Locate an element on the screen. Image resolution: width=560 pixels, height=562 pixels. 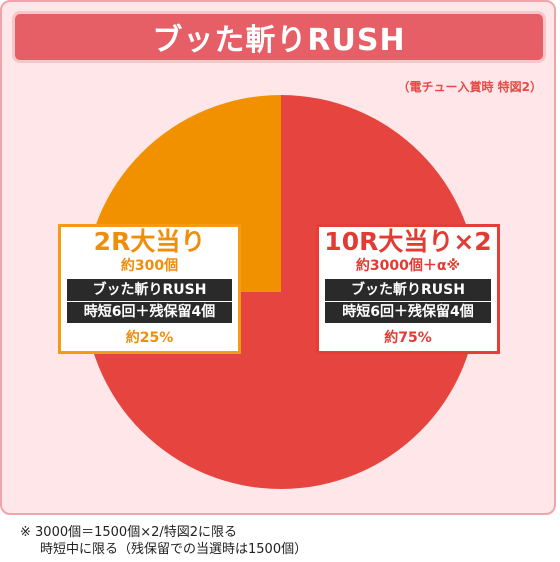
label-2r-title: 2R大当り is located at coordinates (149, 241).